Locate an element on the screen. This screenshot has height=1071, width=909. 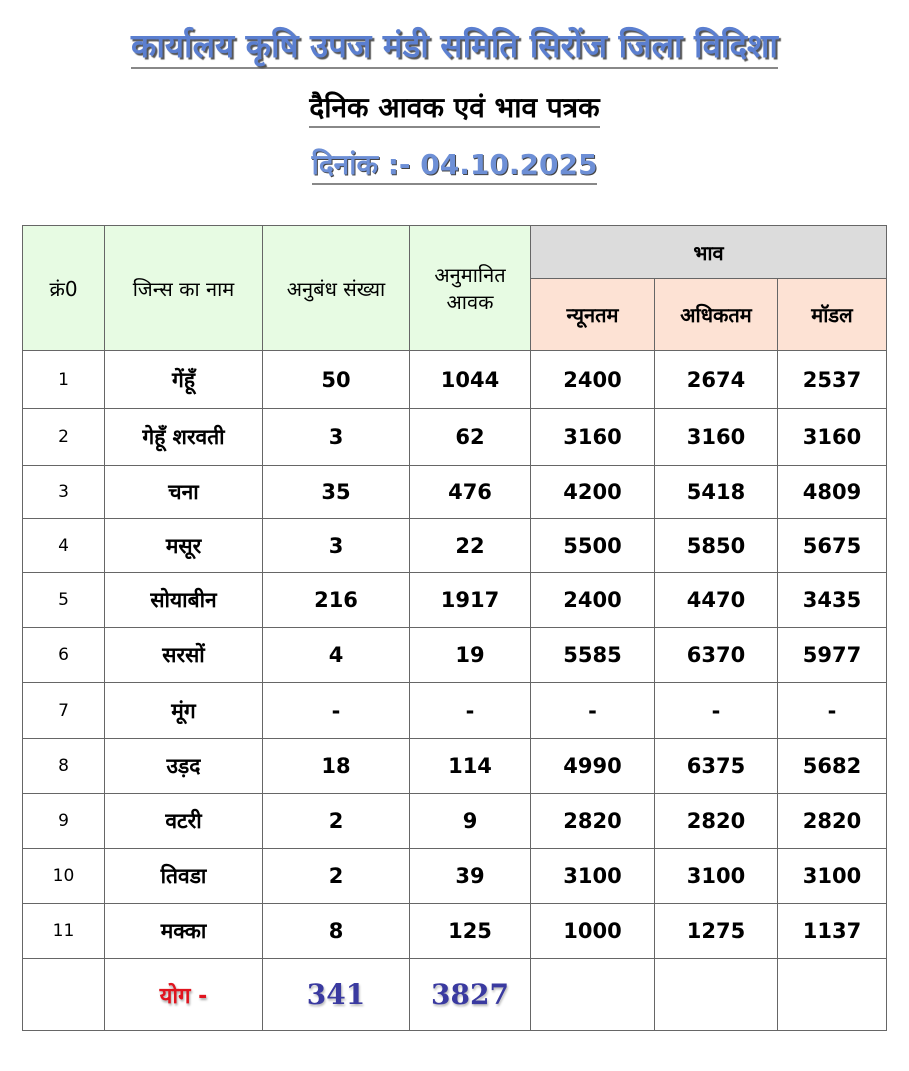
cell-contracts: 18 is located at coordinates (336, 766).